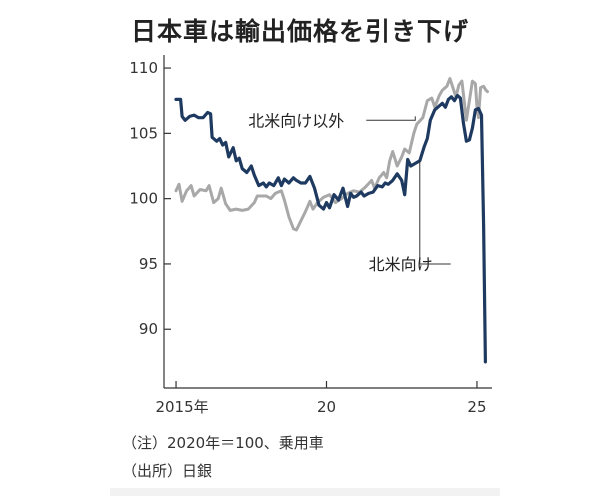  What do you see at coordinates (148, 329) in the screenshot?
I see `y-tick-label: 90` at bounding box center [148, 329].